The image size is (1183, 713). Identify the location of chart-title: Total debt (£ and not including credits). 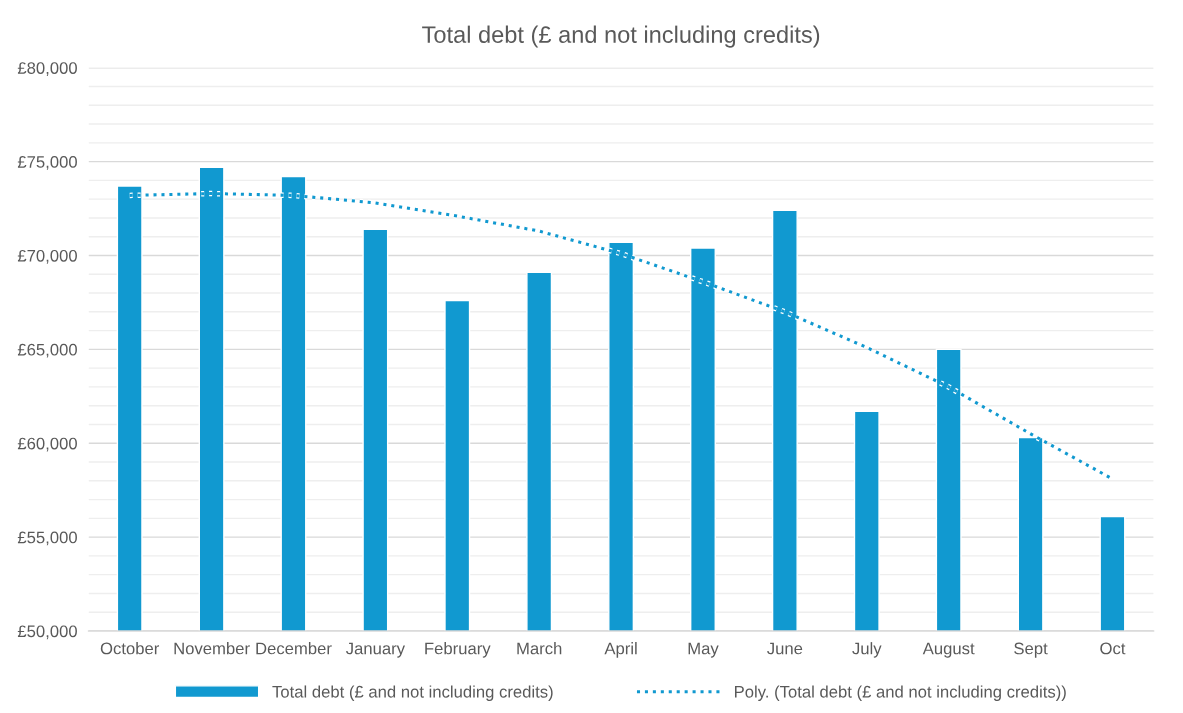
(621, 36).